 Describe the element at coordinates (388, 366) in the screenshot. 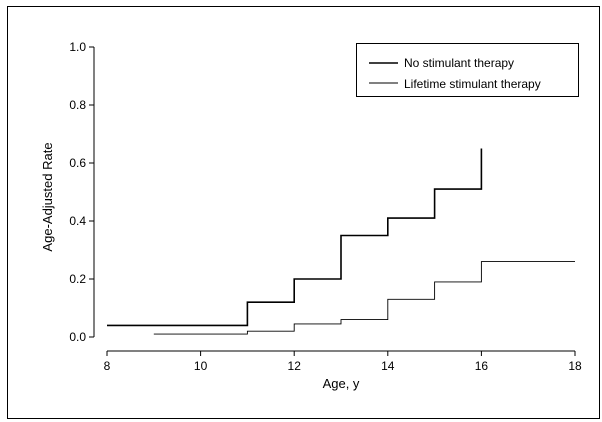

I see `x-tick-label: 14` at that location.